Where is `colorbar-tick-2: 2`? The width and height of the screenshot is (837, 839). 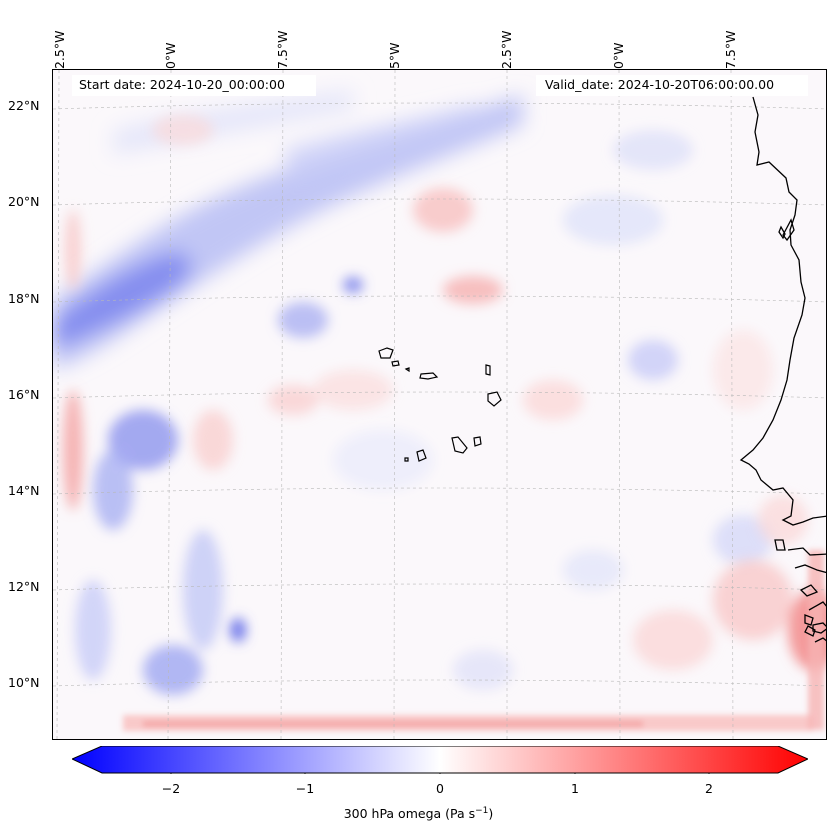
colorbar-tick-2: 2 is located at coordinates (709, 788).